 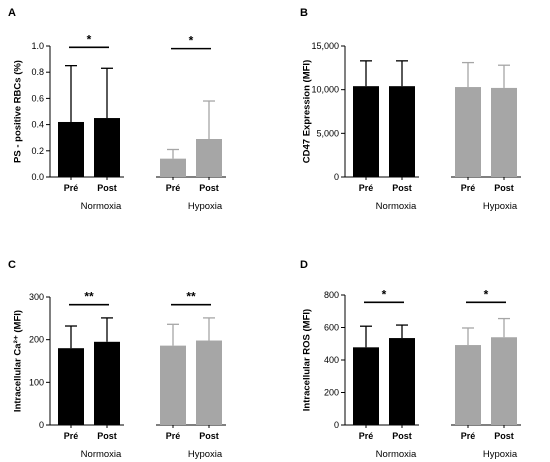 I want to click on y-tick-label: 800, so click(x=331, y=295).